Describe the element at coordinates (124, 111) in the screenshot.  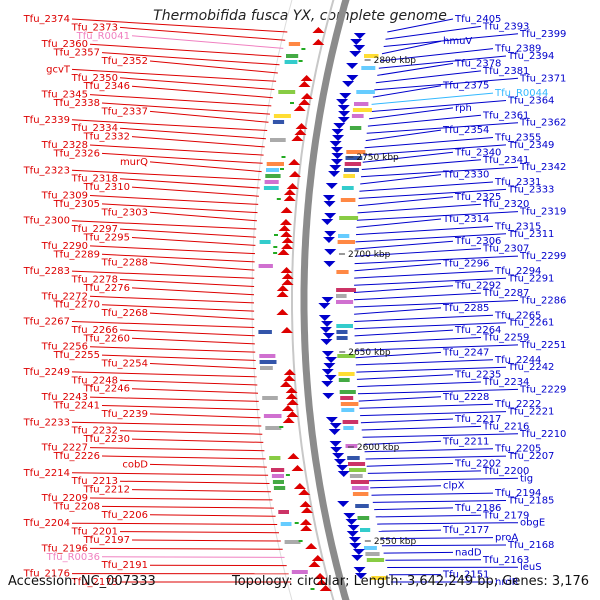
I see `reverse-gene-label: Tfu_2337` at that location.